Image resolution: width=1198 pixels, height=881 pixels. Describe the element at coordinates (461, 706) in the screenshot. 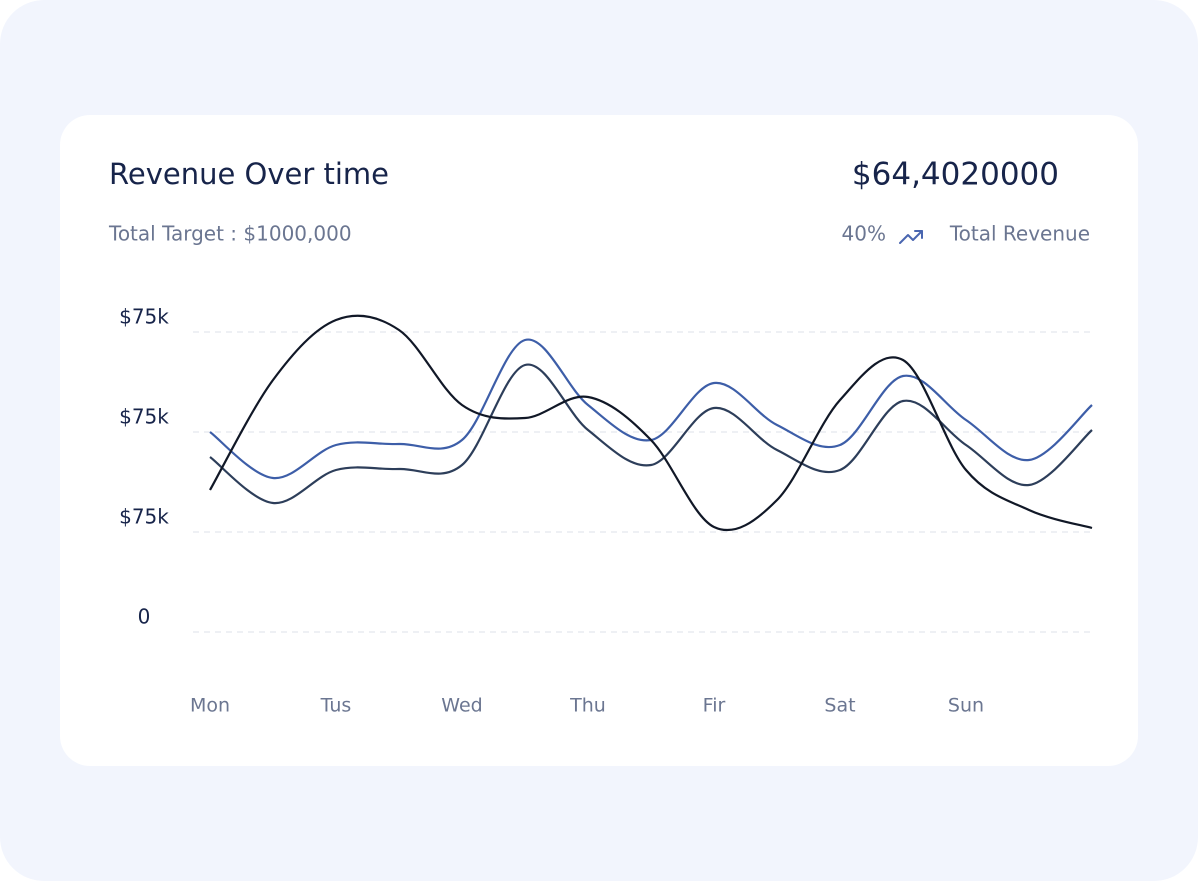

I see `x-tick-label: Wed` at that location.